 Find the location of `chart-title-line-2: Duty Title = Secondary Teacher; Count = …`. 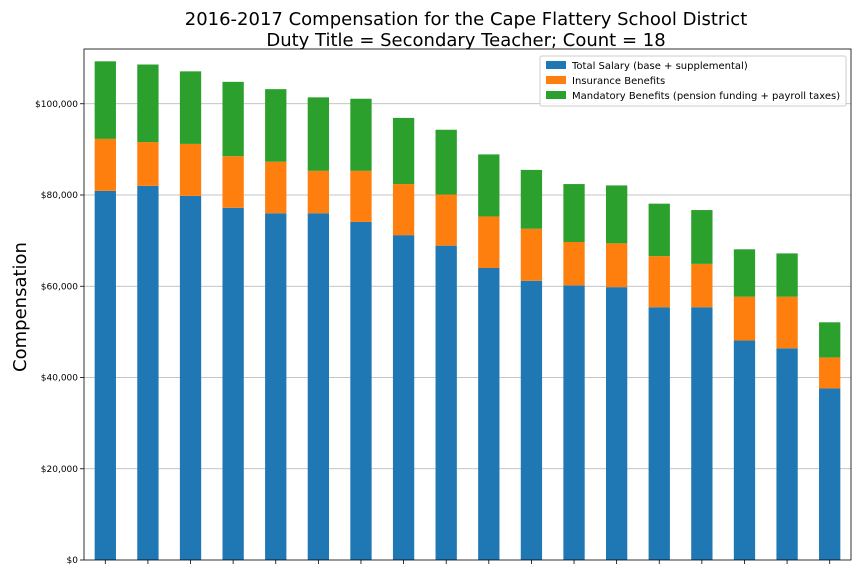

chart-title-line-2: Duty Title = Secondary Teacher; Count = … is located at coordinates (465, 40).